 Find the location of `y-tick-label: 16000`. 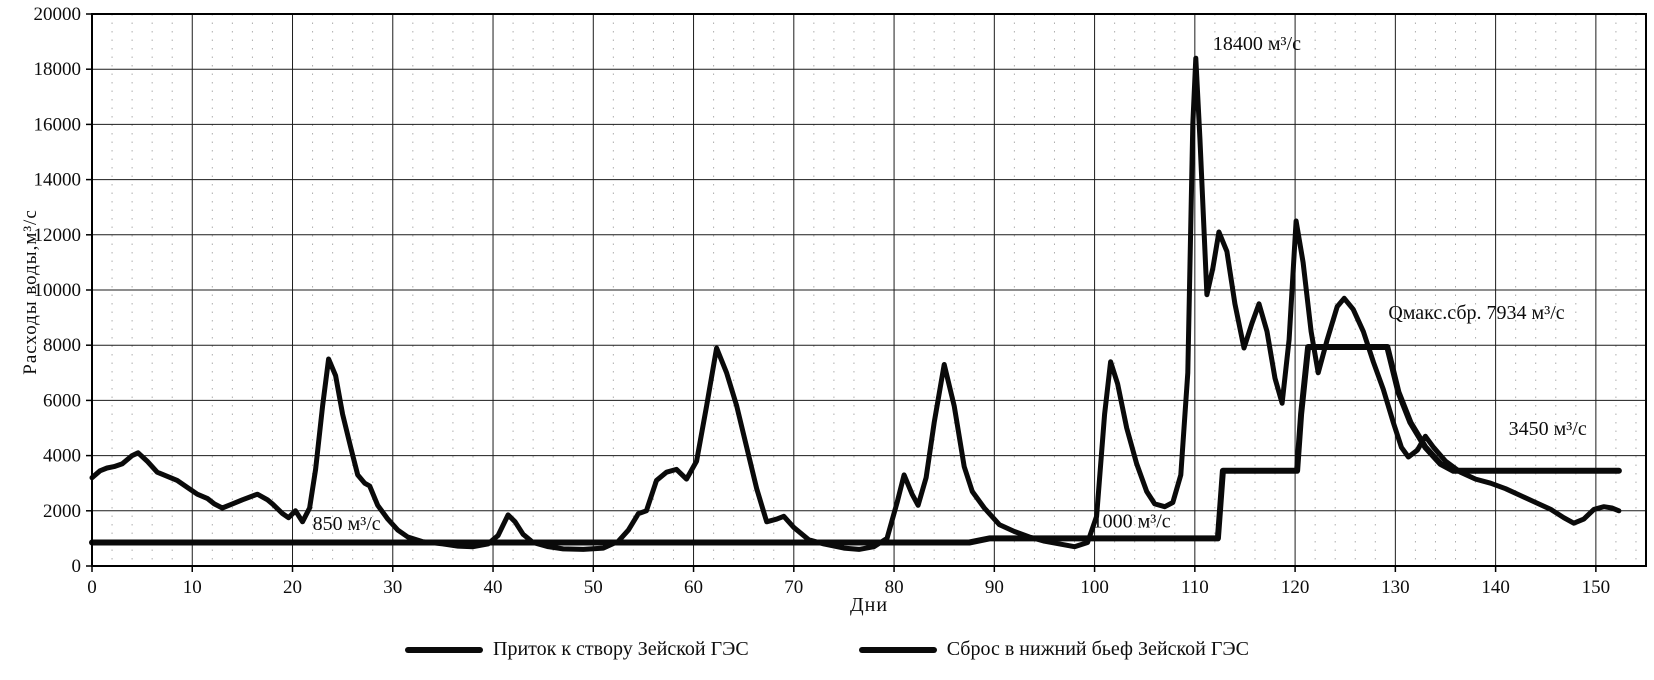

y-tick-label: 16000 is located at coordinates (58, 124).